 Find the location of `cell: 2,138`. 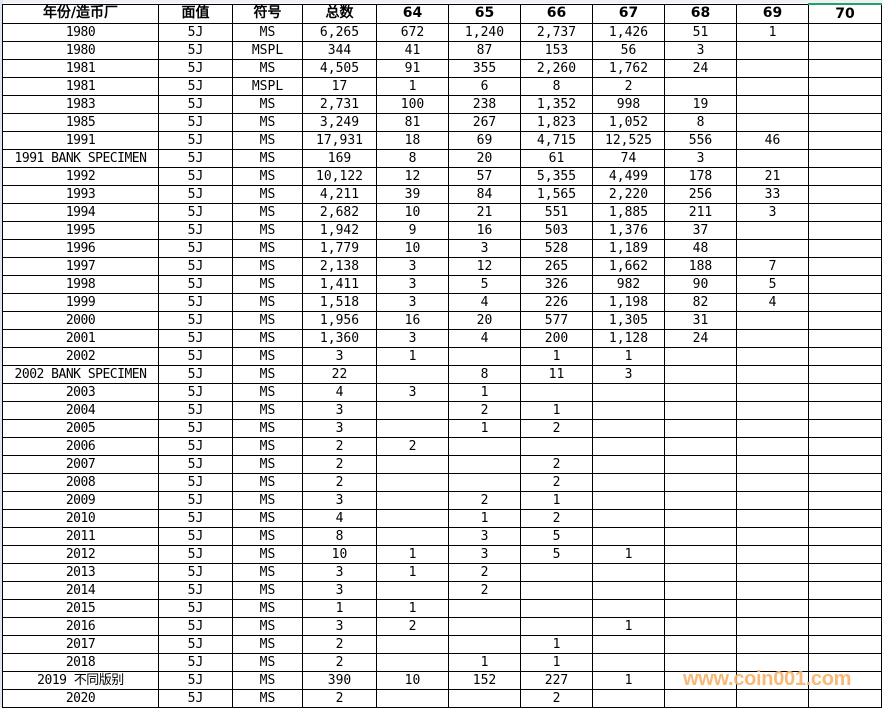

cell: 2,138 is located at coordinates (339, 266).